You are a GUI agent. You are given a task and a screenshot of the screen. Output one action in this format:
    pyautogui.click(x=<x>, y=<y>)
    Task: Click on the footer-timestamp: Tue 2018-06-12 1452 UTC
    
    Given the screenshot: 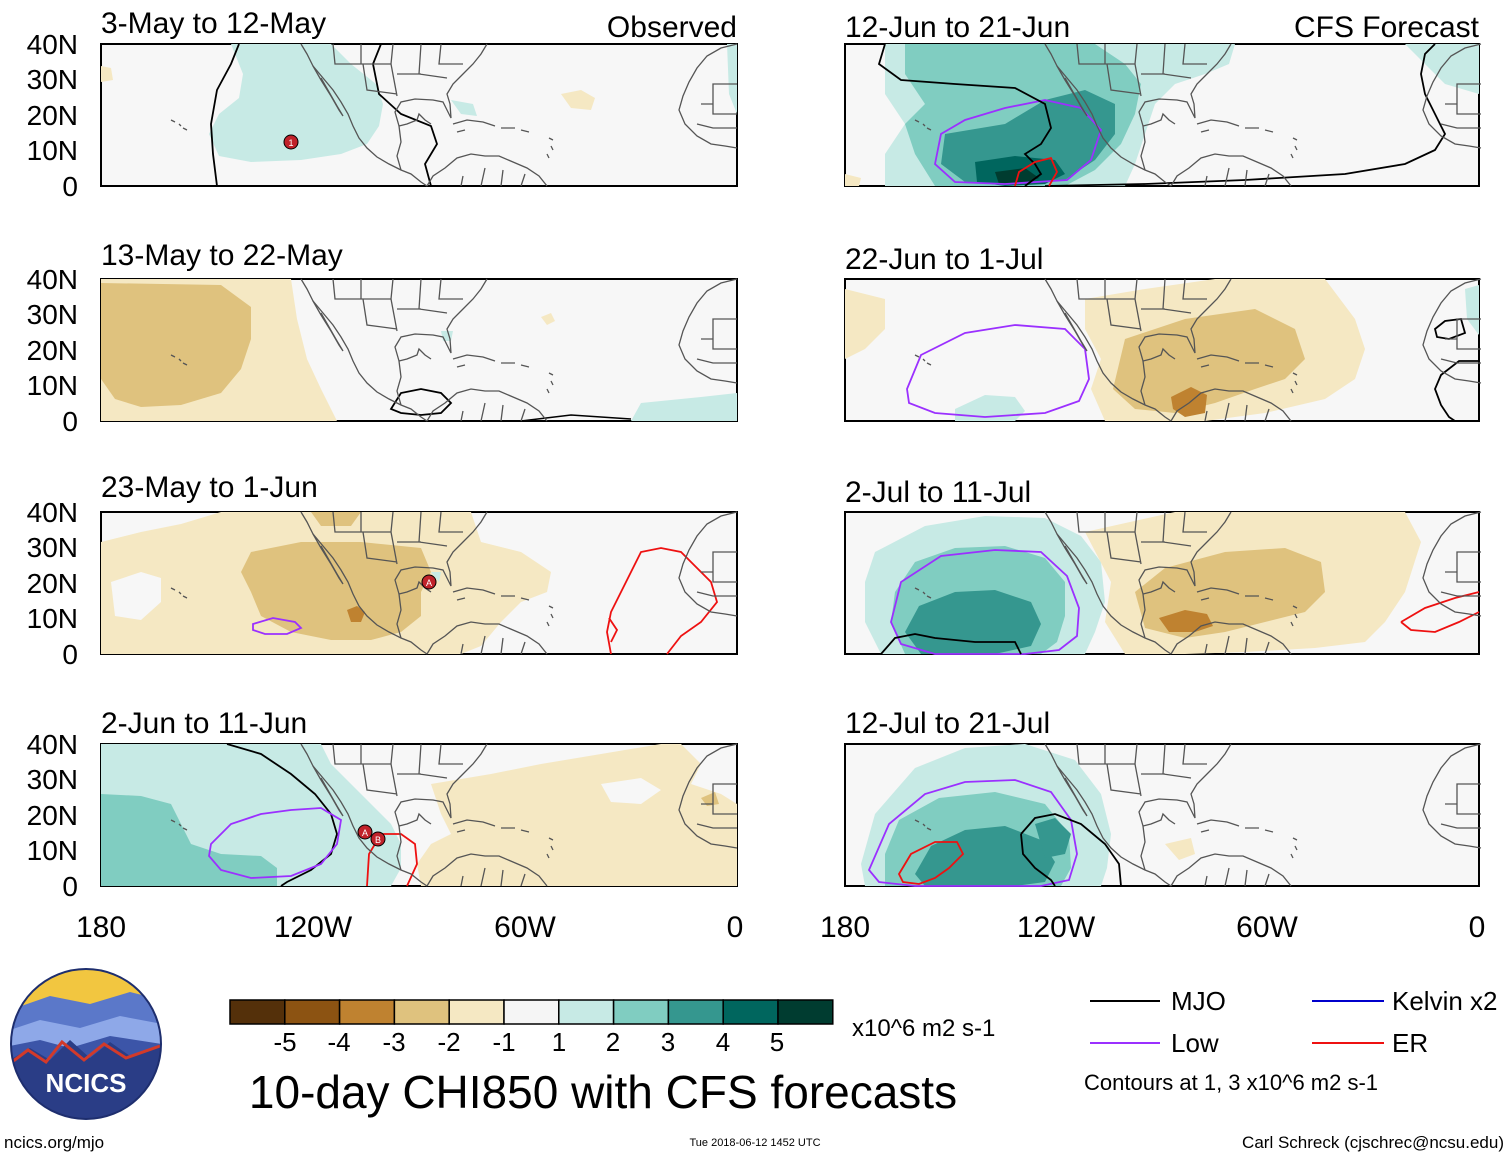 What is the action you would take?
    pyautogui.click(x=754, y=1143)
    